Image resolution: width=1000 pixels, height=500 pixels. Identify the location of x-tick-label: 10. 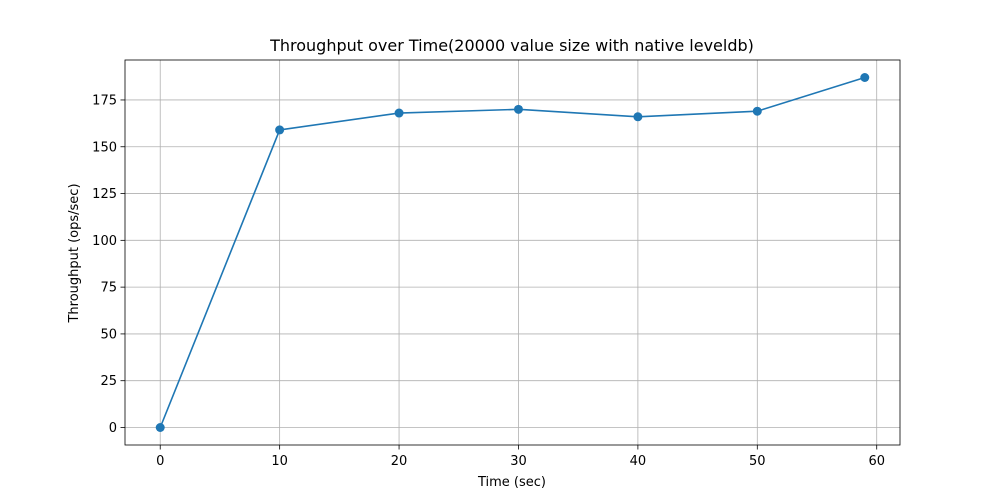
(279, 461).